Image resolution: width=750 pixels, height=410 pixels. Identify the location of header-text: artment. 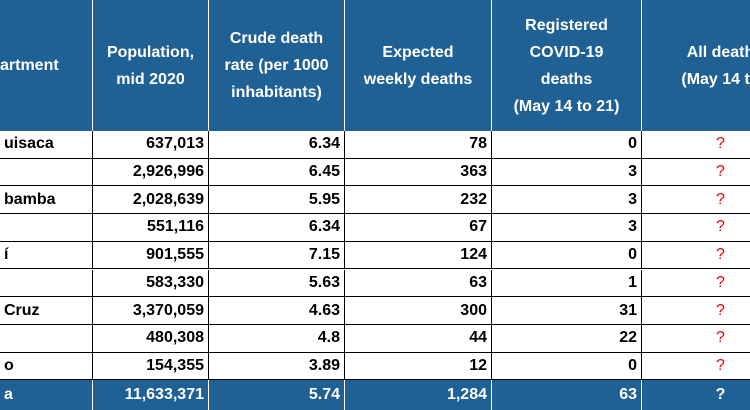
(29, 65).